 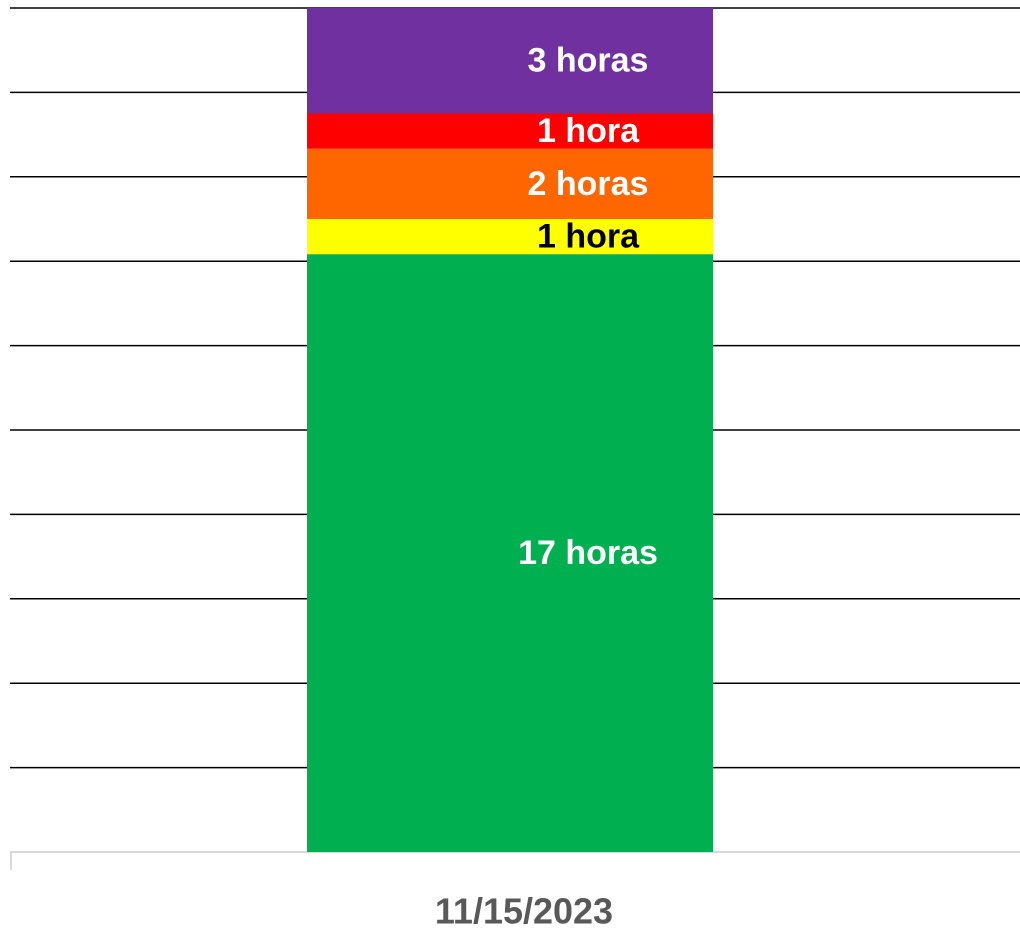 What do you see at coordinates (588, 184) in the screenshot?
I see `data-label: 2 horas` at bounding box center [588, 184].